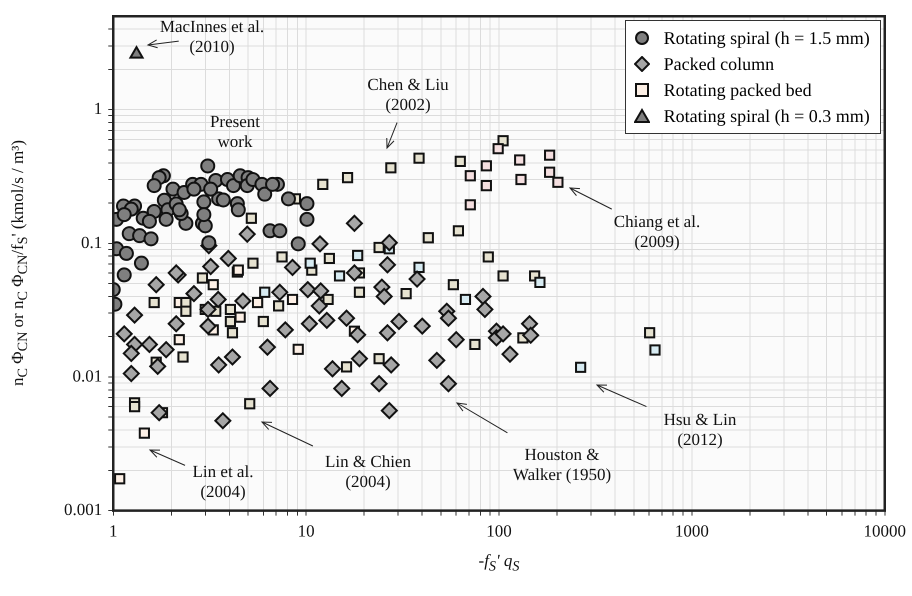 The width and height of the screenshot is (912, 596). Describe the element at coordinates (719, 64) in the screenshot. I see `legend-label: Packed column` at that location.